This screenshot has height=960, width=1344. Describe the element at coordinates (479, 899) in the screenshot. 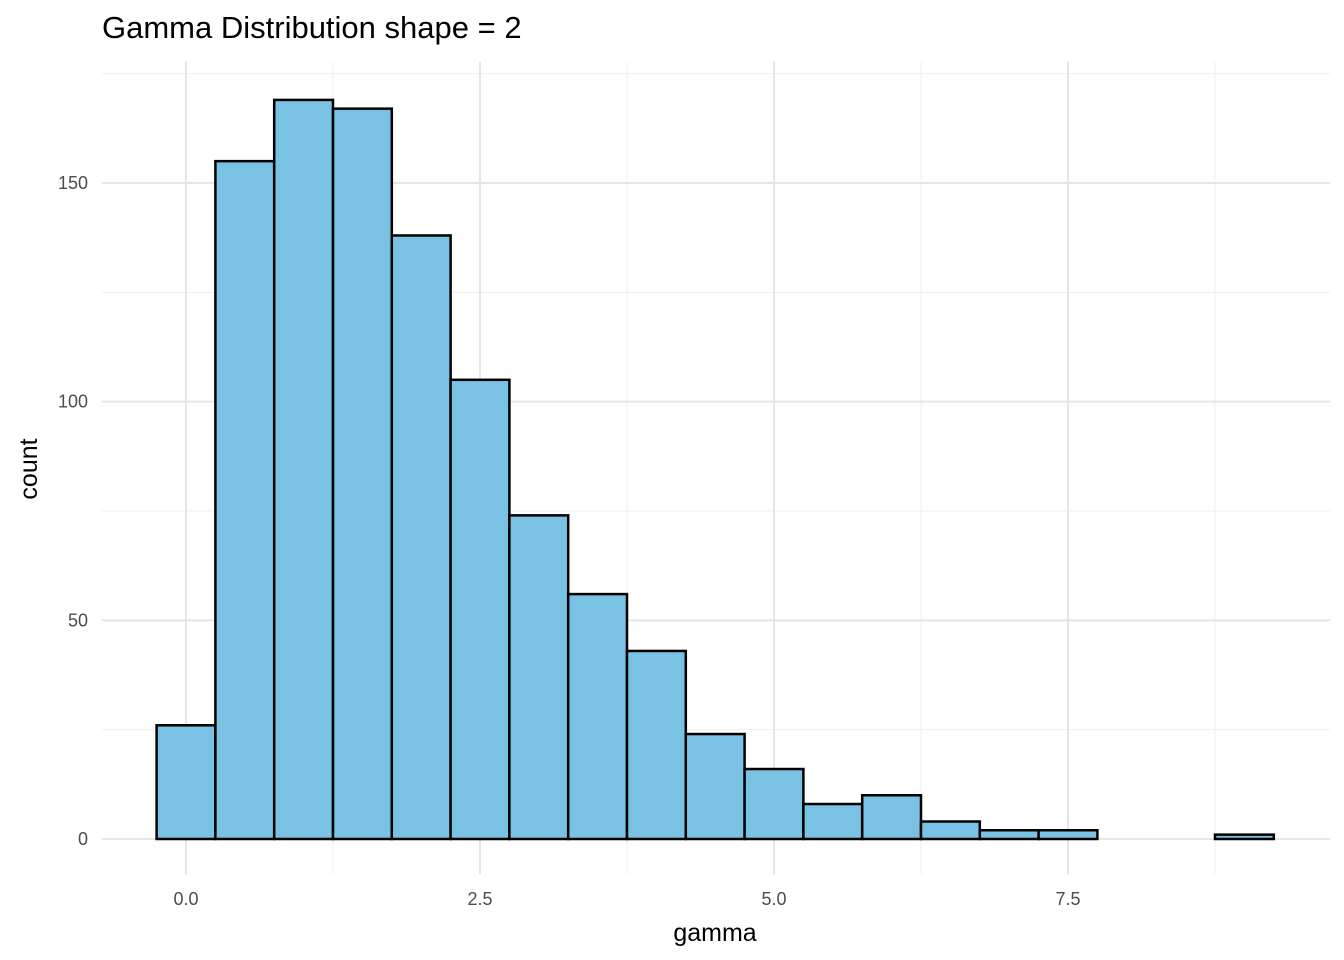

I see `x-tick-label: 2.5` at that location.